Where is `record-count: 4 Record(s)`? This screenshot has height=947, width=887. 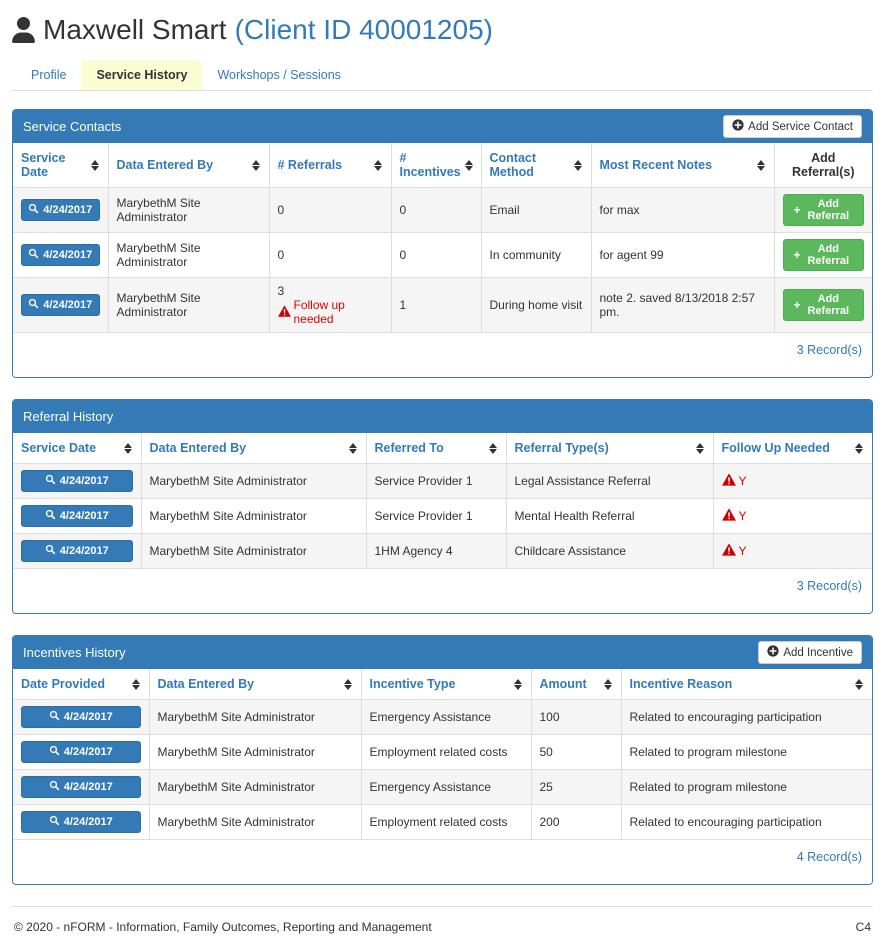 record-count: 4 Record(s) is located at coordinates (442, 861).